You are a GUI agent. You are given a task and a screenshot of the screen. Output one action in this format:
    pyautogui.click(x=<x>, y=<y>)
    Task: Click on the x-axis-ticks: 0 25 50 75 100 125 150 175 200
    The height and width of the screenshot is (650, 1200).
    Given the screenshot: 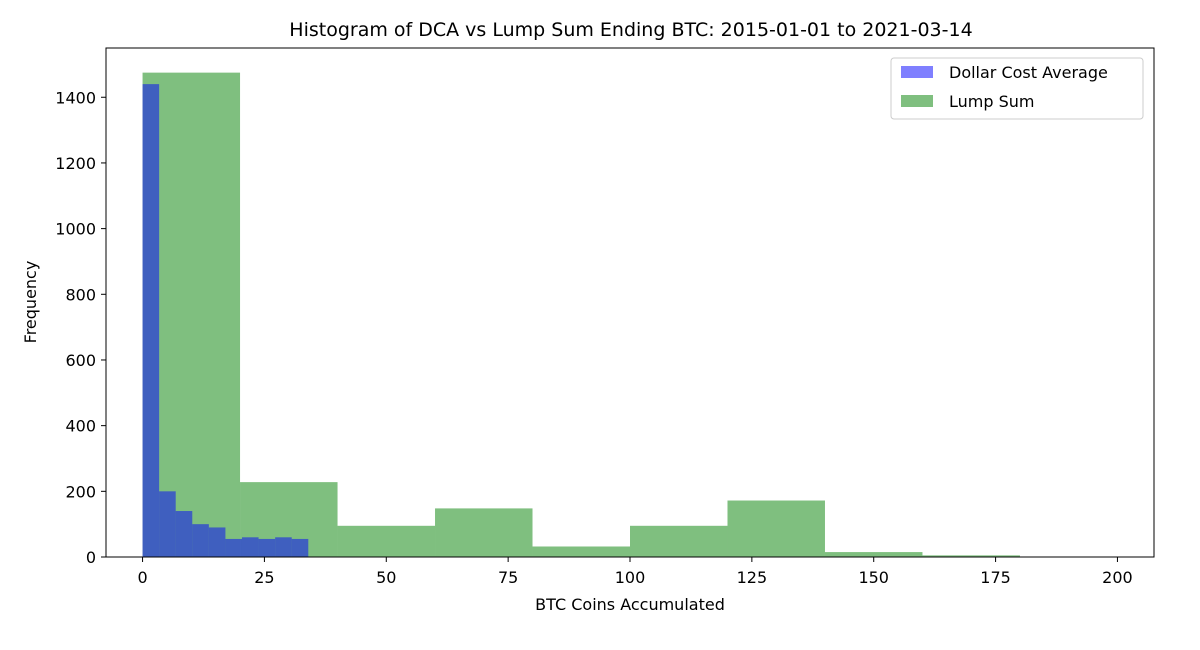 What is the action you would take?
    pyautogui.click(x=635, y=572)
    